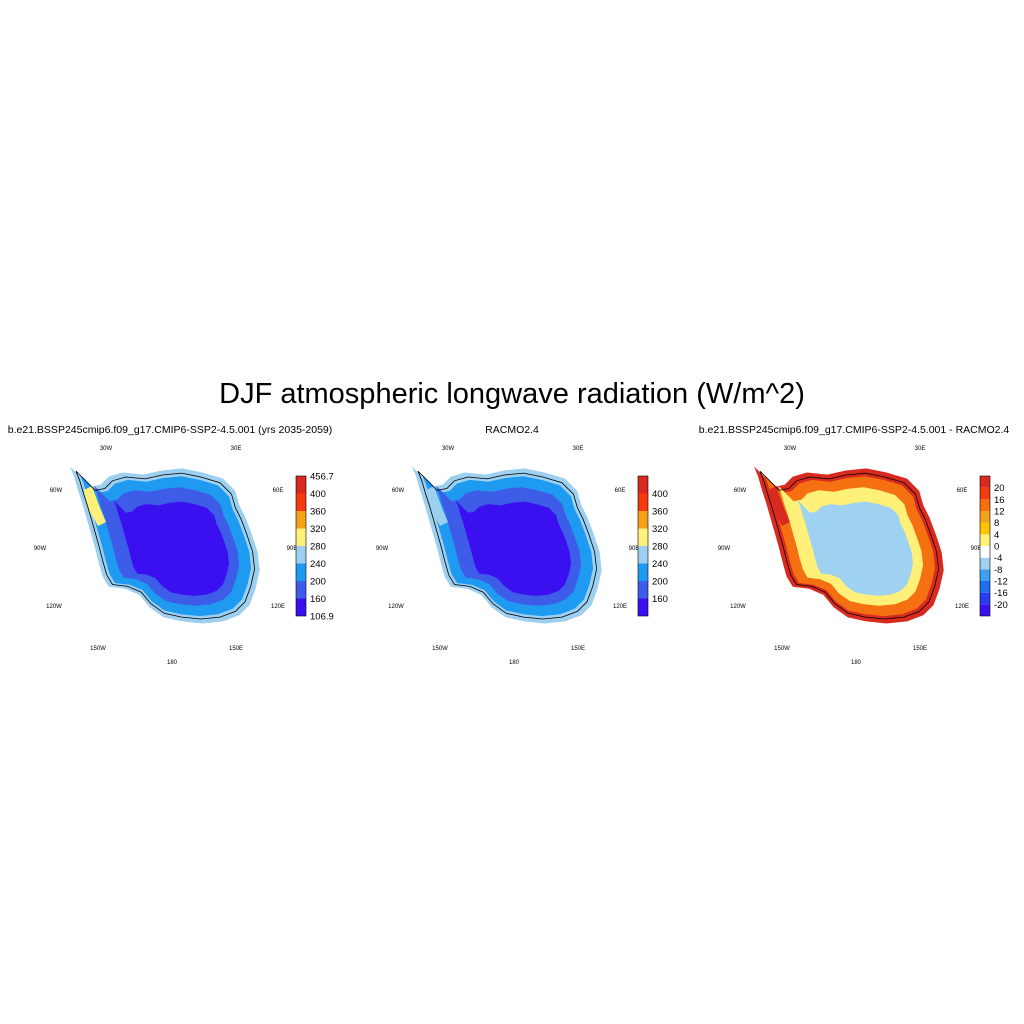 Image resolution: width=1024 pixels, height=1024 pixels. What do you see at coordinates (660, 529) in the screenshot?
I see `colorbar-label: 320` at bounding box center [660, 529].